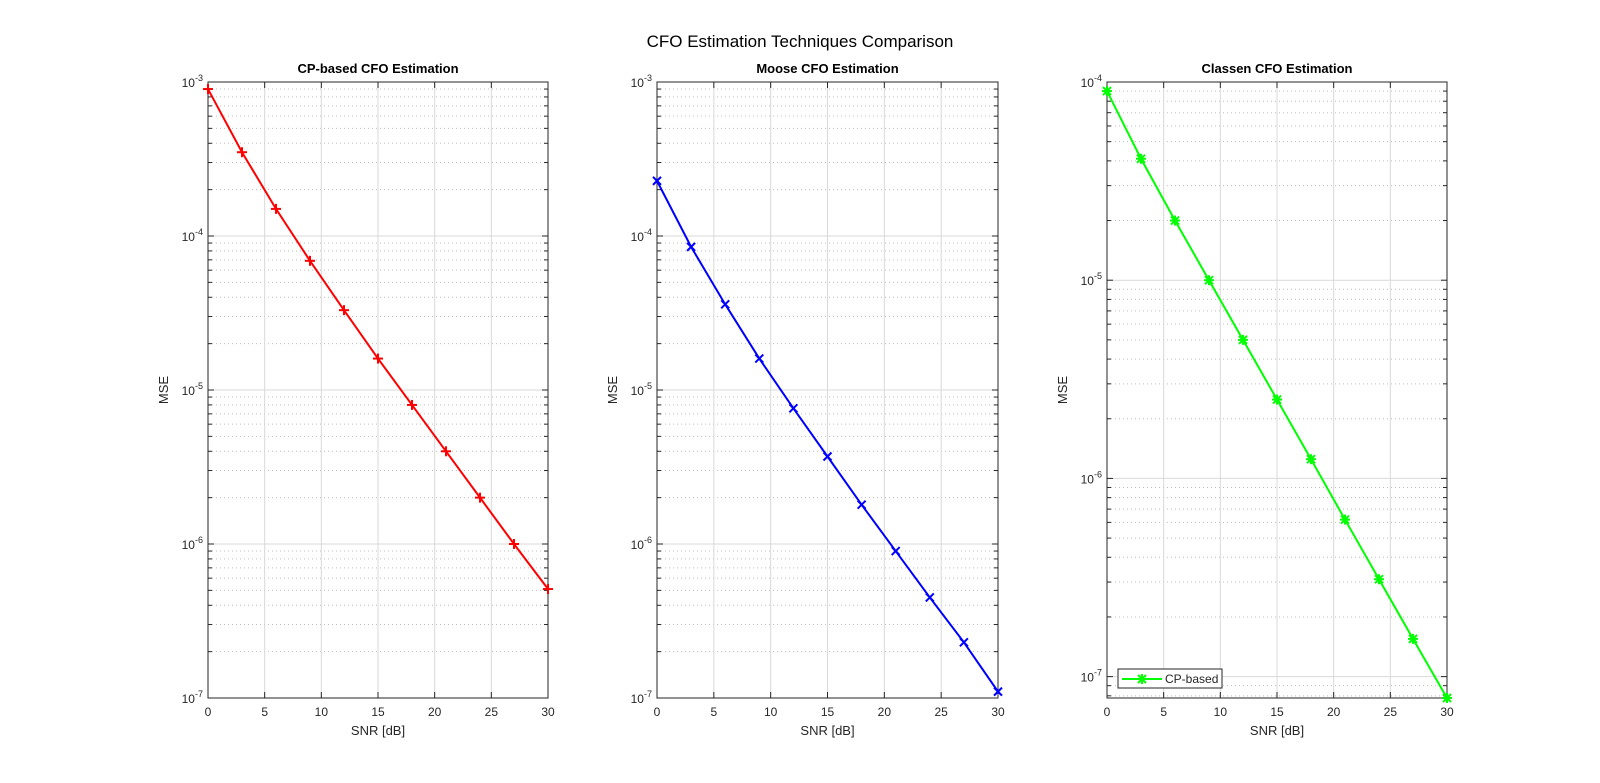 The width and height of the screenshot is (1600, 783). Describe the element at coordinates (827, 68) in the screenshot. I see `subplot-title: Moose CFO Estimation` at that location.